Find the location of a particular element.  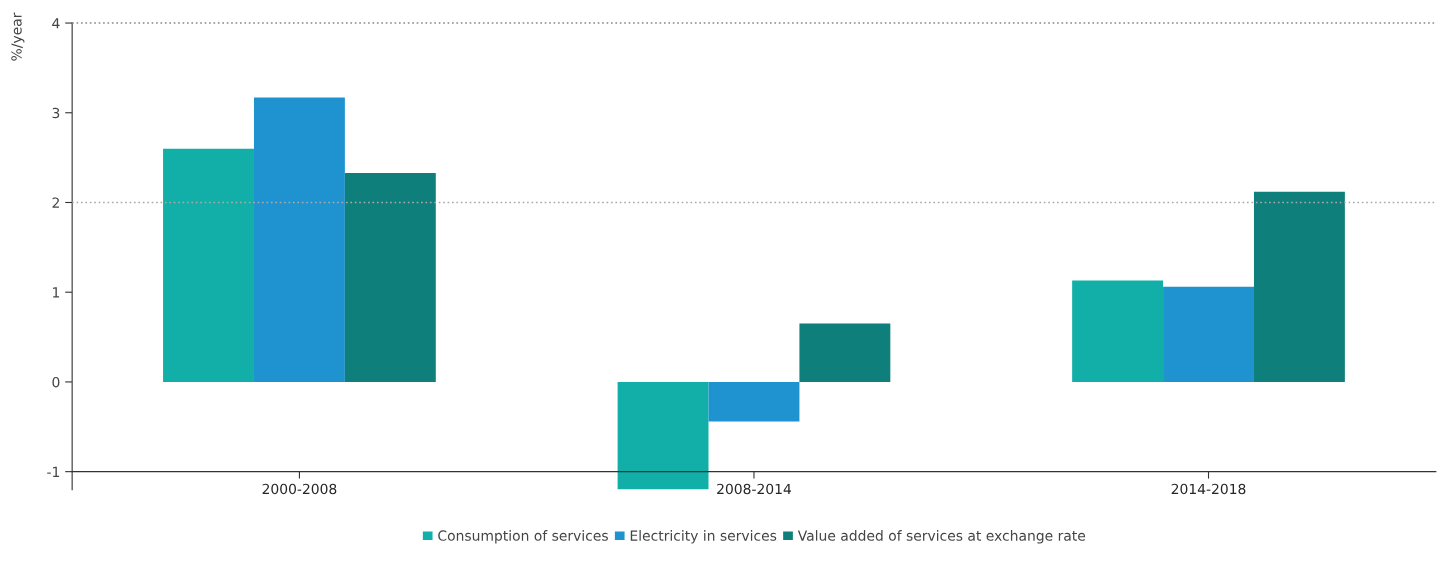

legend-label: Consumption of services is located at coordinates (523, 537).